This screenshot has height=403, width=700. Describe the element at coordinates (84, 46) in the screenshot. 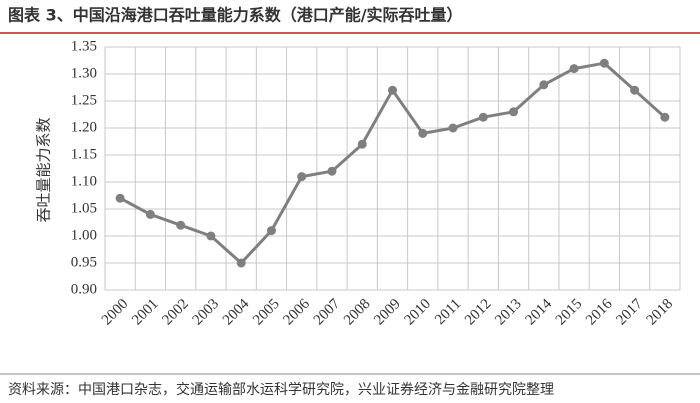

I see `y-tick-label: 1.35` at that location.